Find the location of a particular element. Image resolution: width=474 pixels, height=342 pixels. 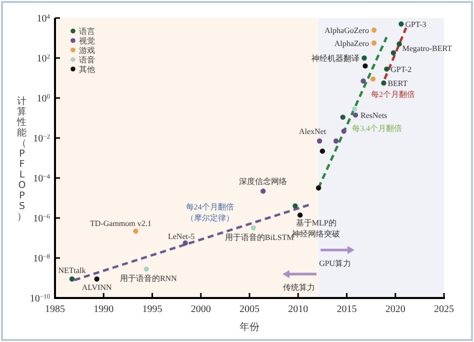

xtick: 1995 is located at coordinates (152, 309).